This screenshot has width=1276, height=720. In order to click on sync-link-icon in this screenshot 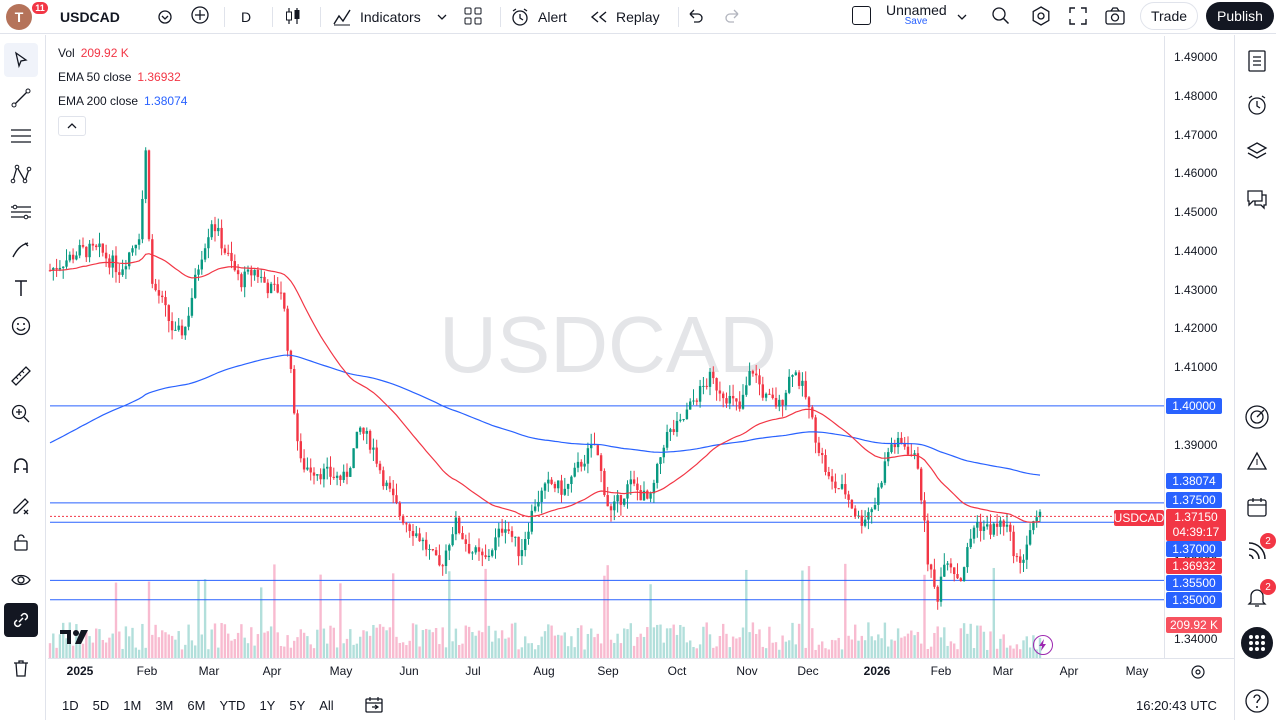, I will do `click(21, 620)`.